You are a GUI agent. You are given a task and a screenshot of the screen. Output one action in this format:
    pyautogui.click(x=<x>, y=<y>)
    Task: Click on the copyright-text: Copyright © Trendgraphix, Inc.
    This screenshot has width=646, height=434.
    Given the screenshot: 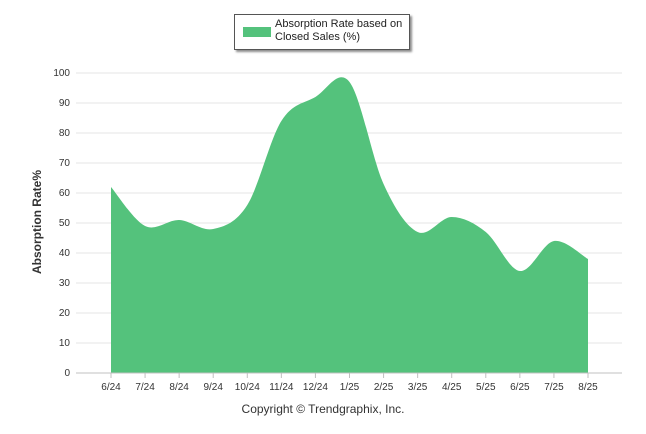 What is the action you would take?
    pyautogui.click(x=323, y=409)
    